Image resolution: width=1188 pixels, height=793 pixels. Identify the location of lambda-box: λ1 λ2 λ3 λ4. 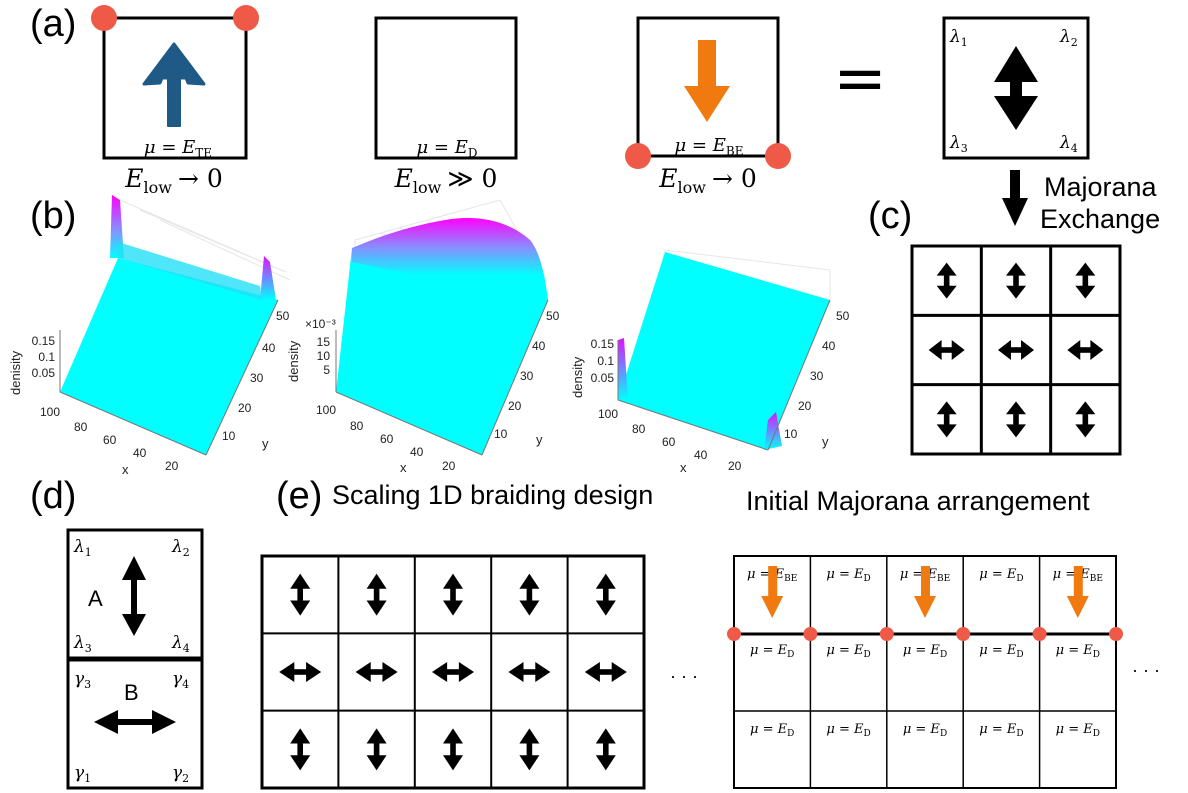
(1016, 88).